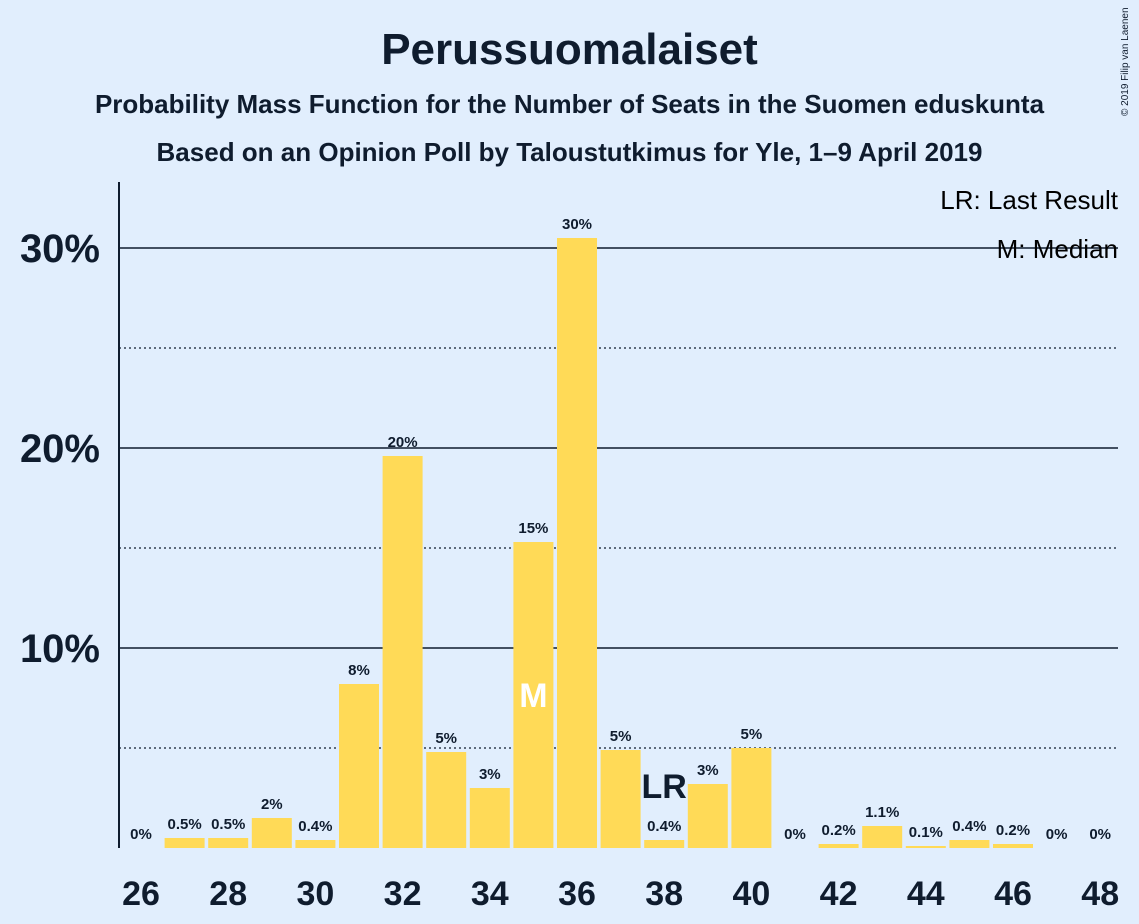 Image resolution: width=1139 pixels, height=924 pixels. What do you see at coordinates (1029, 200) in the screenshot?
I see `legend-last-result: LR: Last Result` at bounding box center [1029, 200].